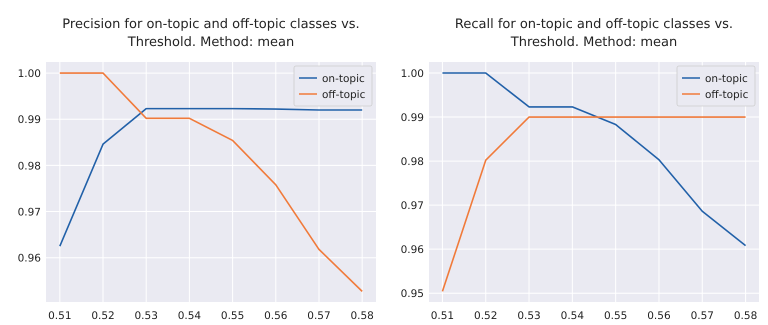  I want to click on y-tick-label: 0.95, so click(412, 294).